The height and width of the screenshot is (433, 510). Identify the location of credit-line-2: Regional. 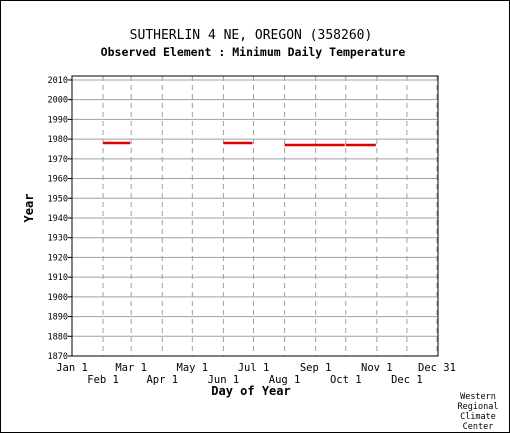
(478, 407).